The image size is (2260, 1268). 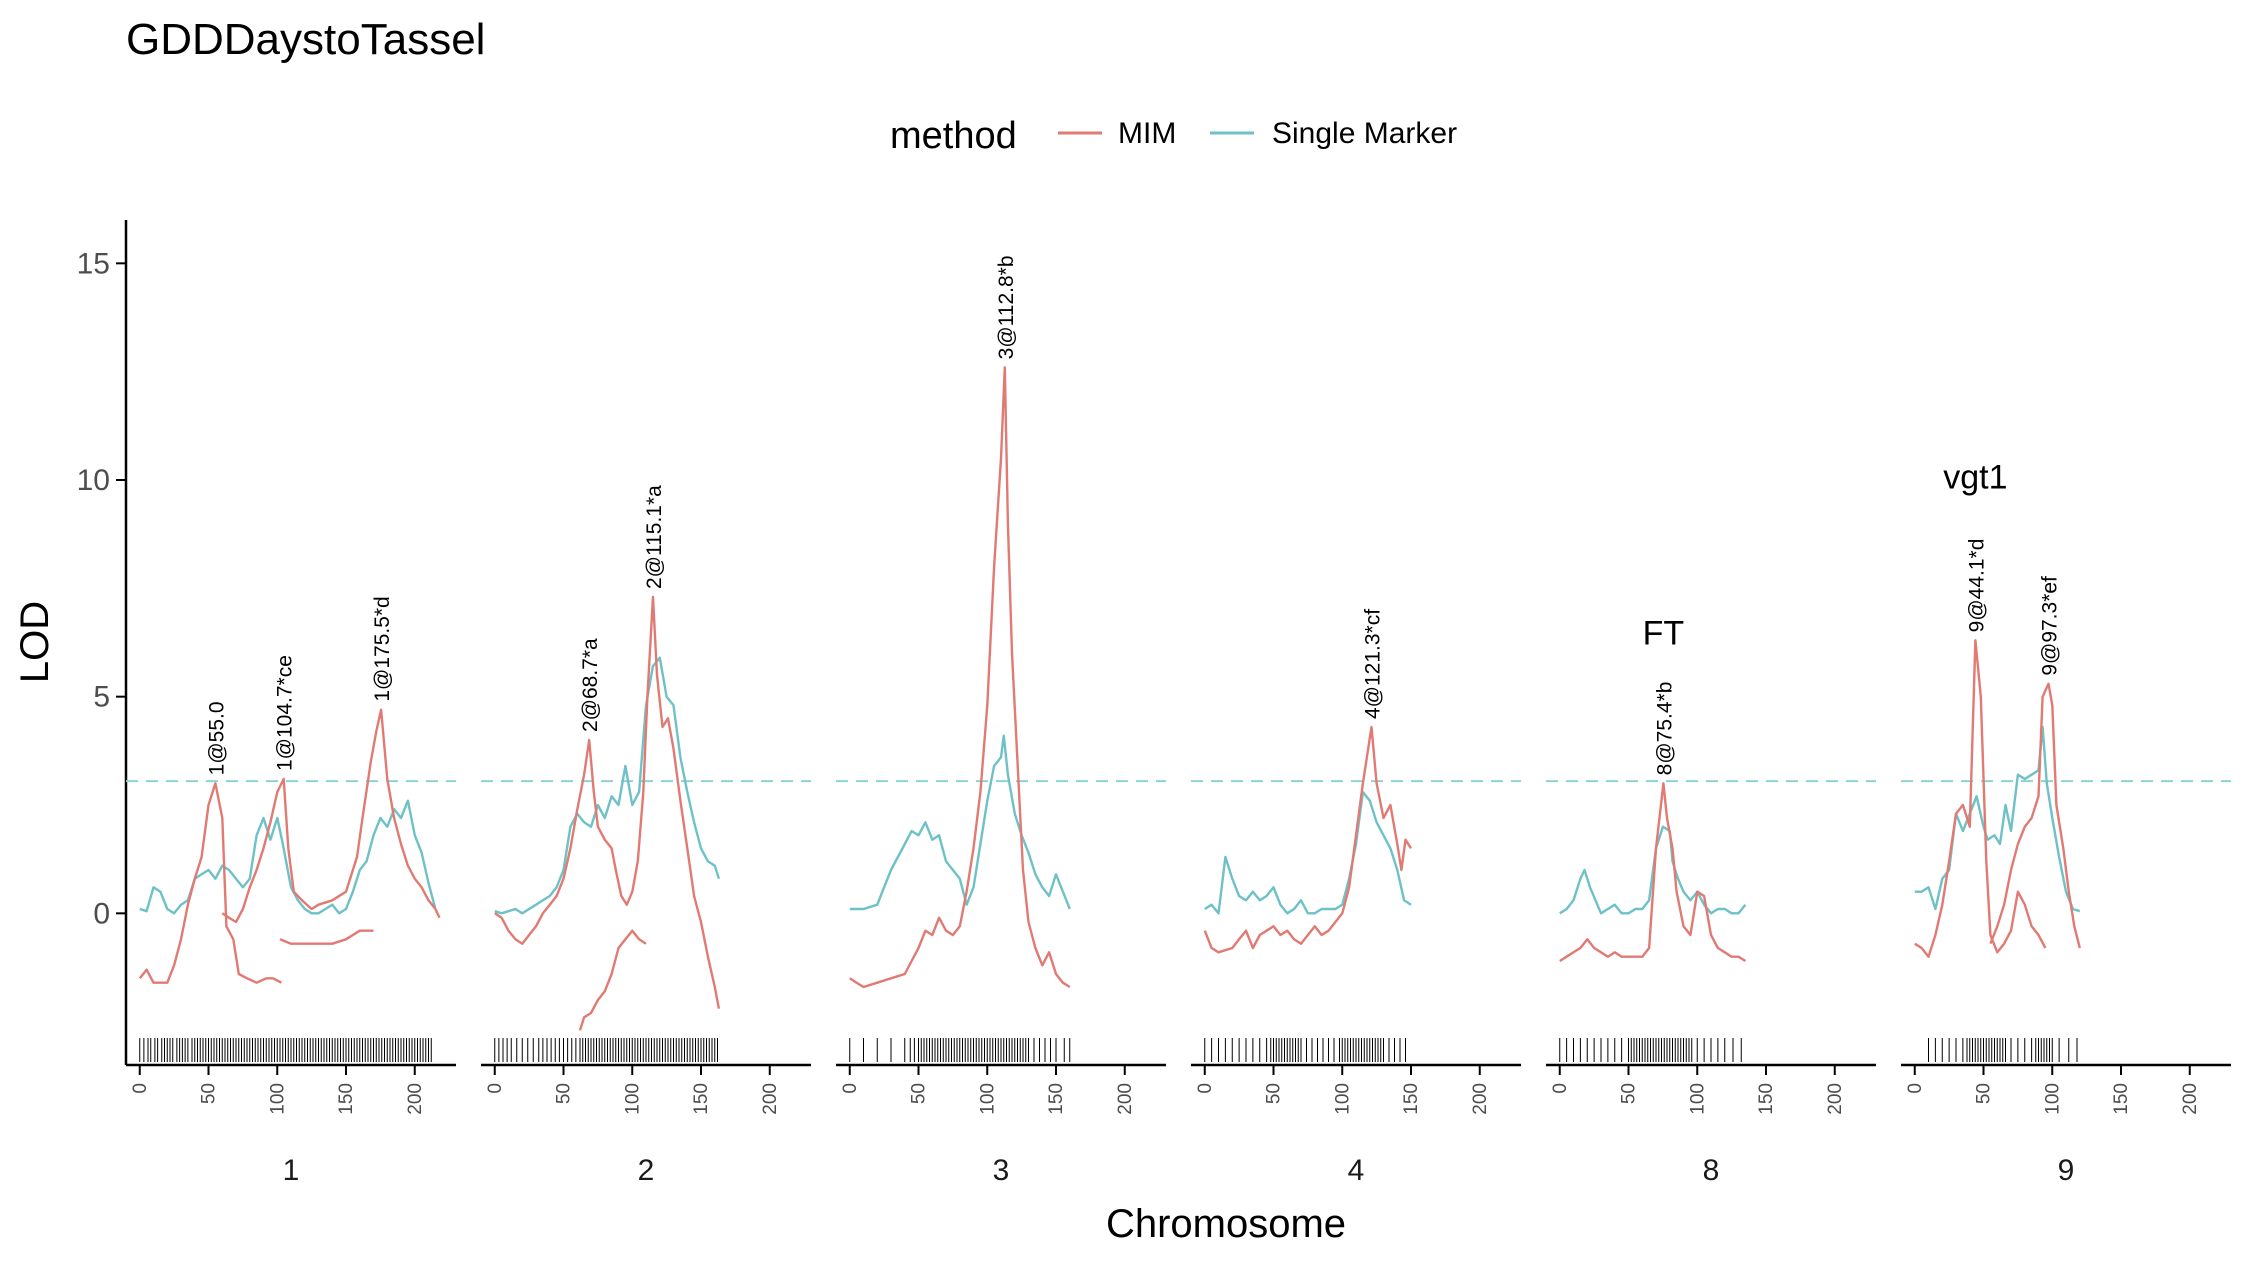 I want to click on legend: method MIM Single Marker, so click(x=1173, y=136).